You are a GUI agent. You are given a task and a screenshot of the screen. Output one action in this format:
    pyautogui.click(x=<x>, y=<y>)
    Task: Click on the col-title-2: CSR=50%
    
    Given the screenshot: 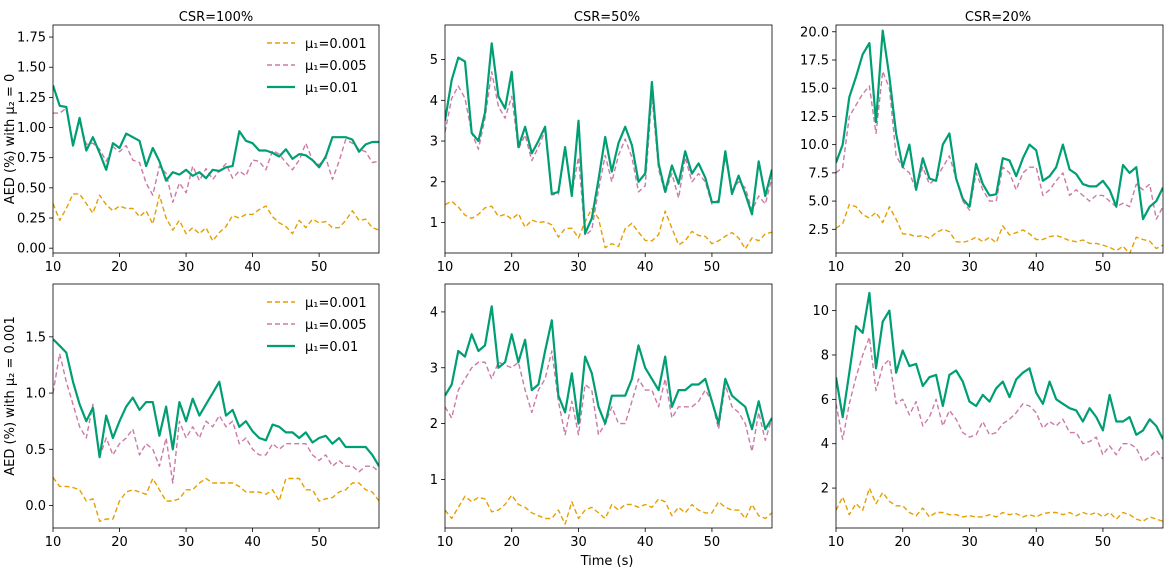 What is the action you would take?
    pyautogui.click(x=607, y=17)
    